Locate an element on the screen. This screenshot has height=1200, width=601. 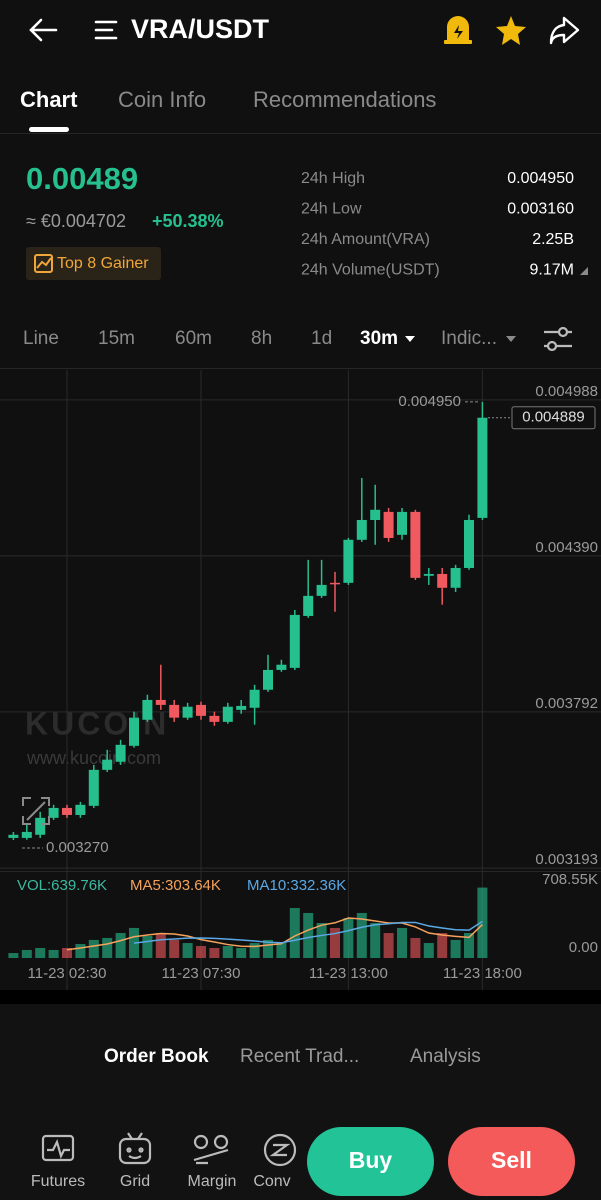
expand-icon is located at coordinates (36, 811).